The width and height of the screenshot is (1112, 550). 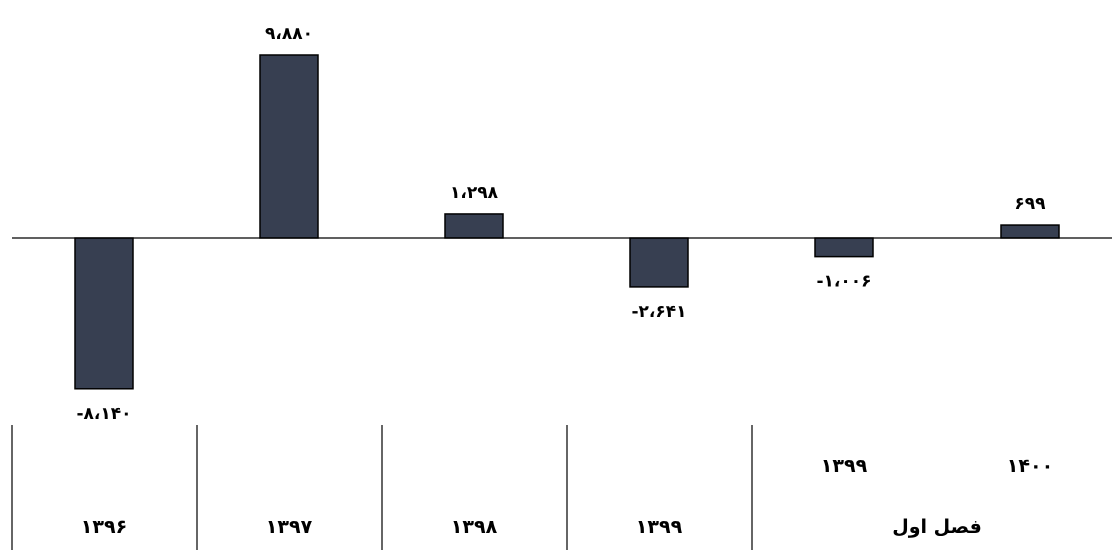 I want to click on category-label: ۱۴۰۰, so click(x=1030, y=466).